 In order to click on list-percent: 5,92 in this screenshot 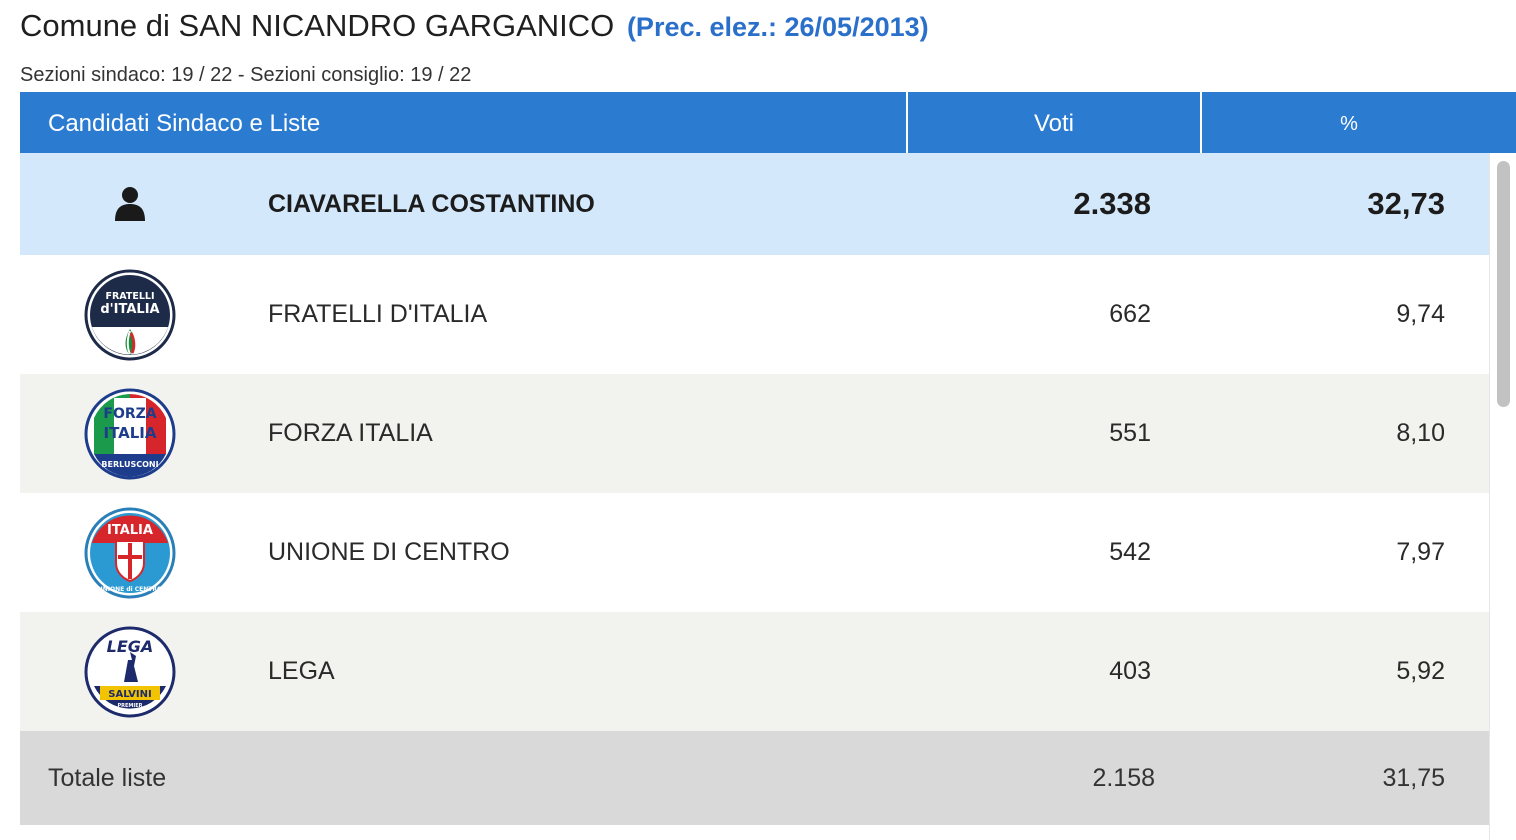, I will do `click(1420, 671)`.